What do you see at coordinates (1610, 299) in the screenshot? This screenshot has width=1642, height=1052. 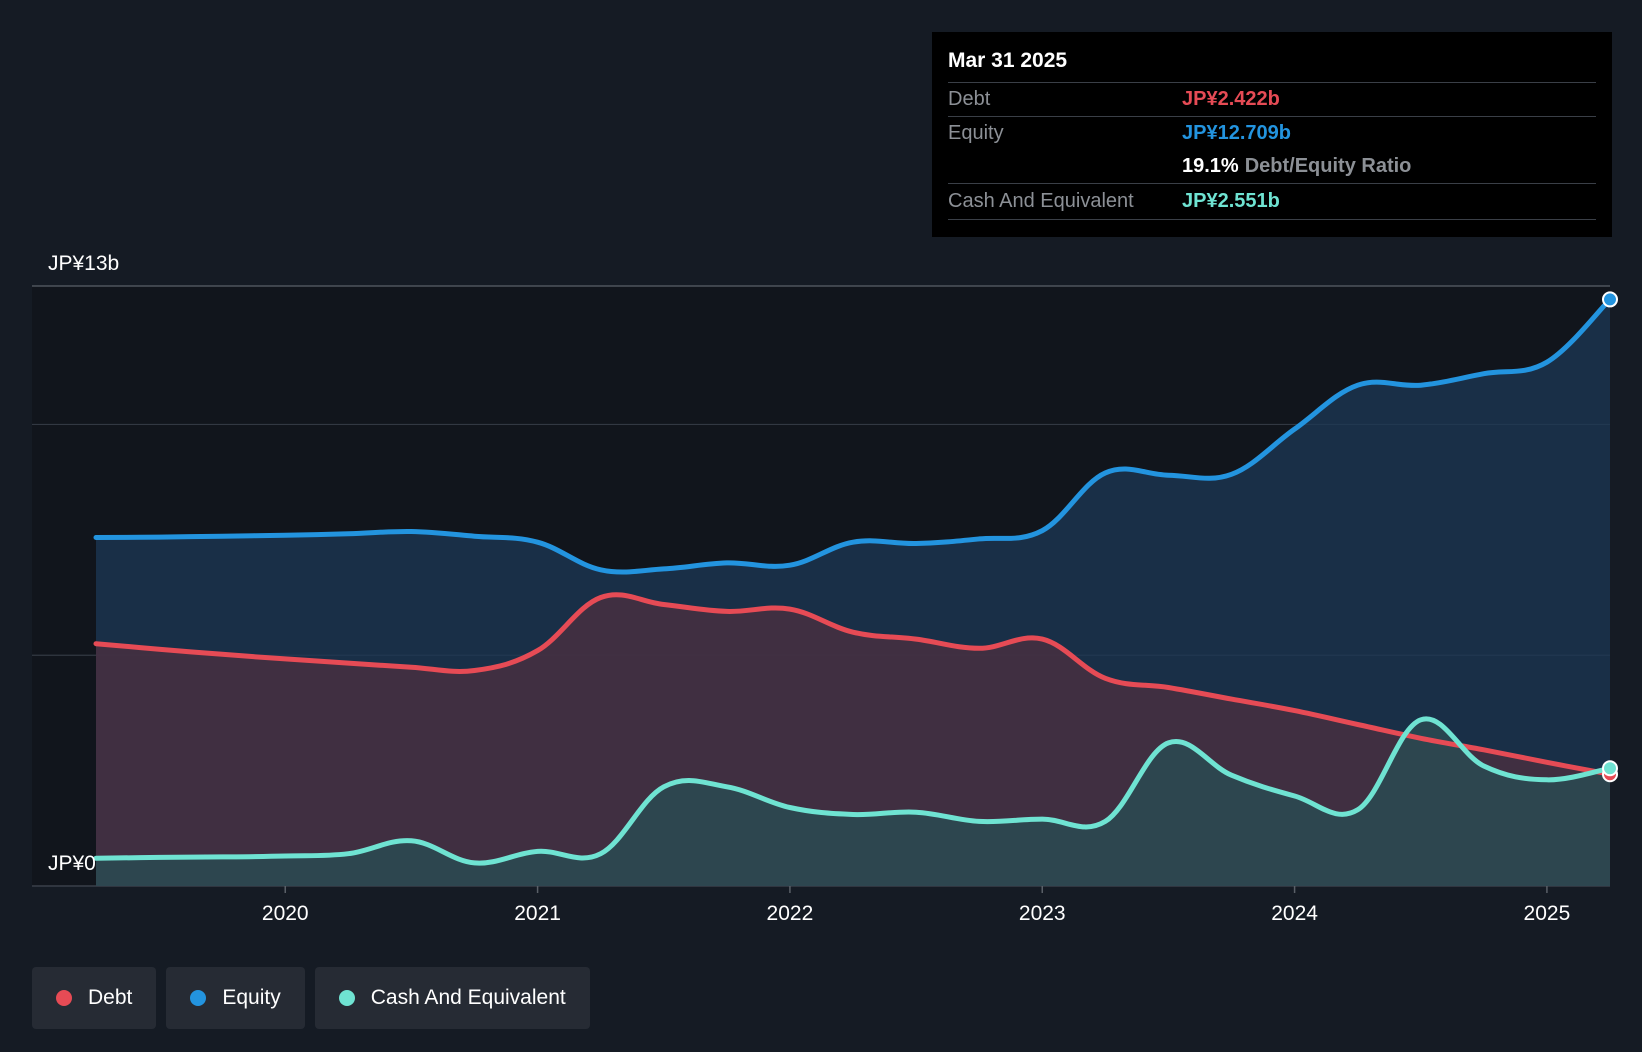 I see `equity-end-marker` at bounding box center [1610, 299].